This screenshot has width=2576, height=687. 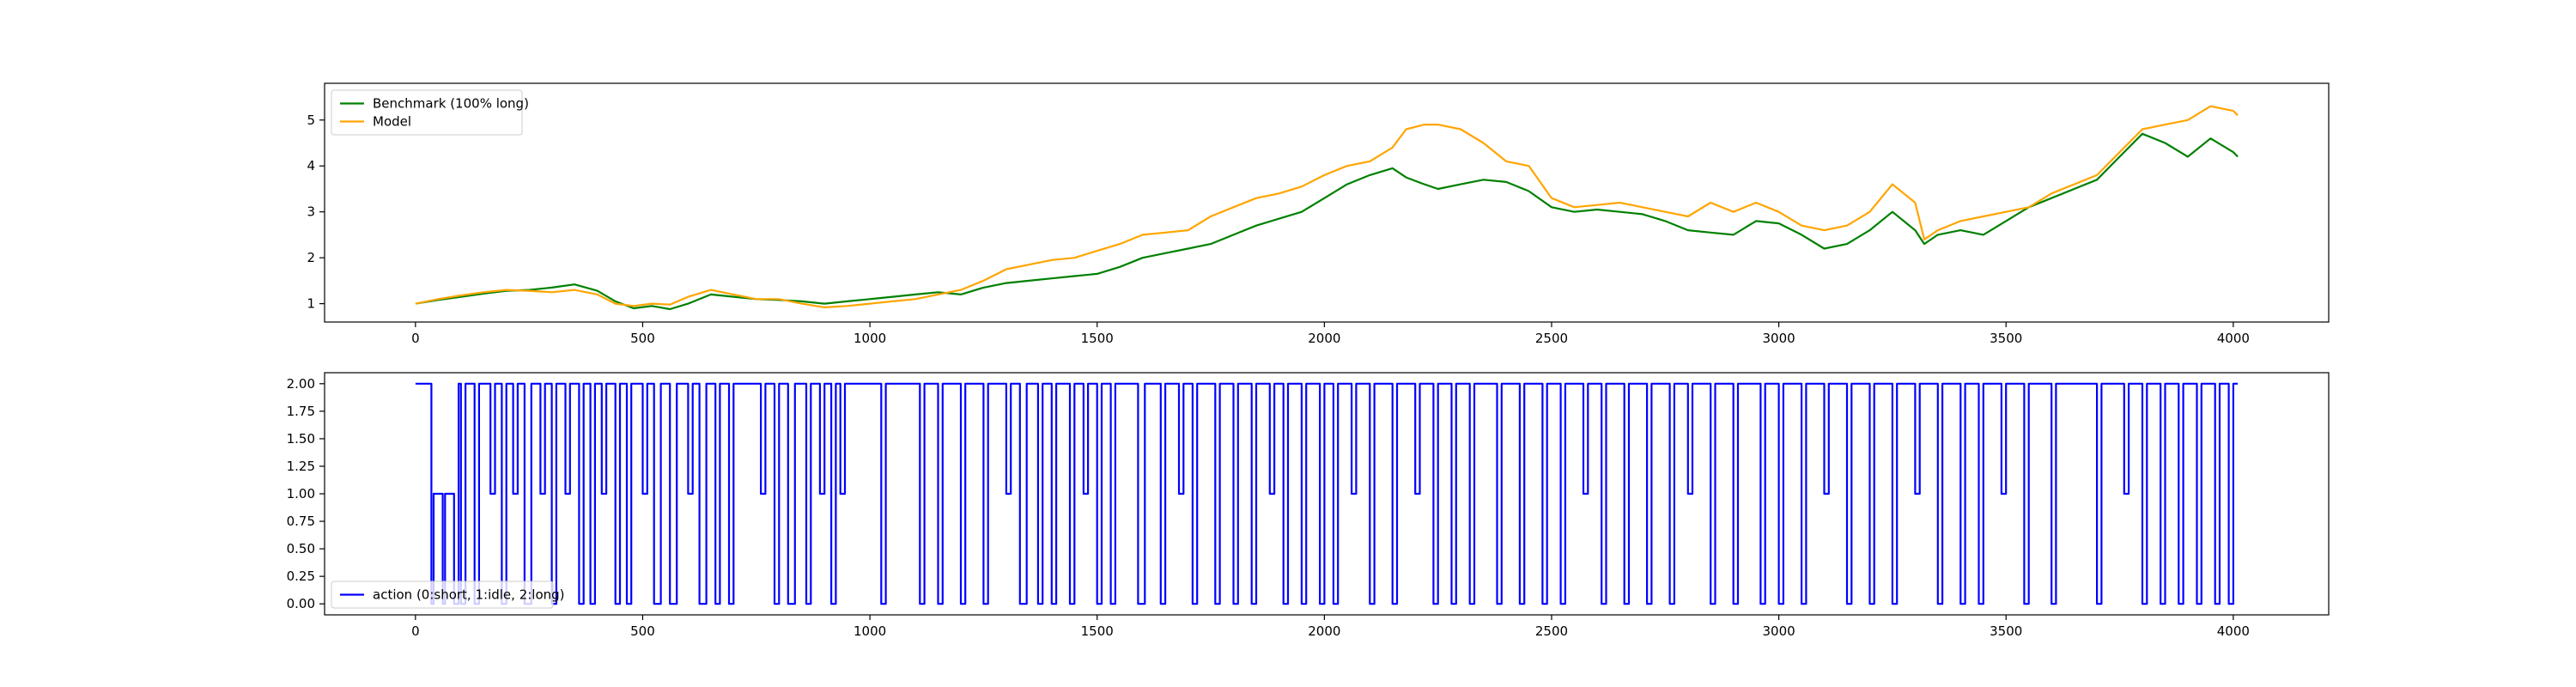 I want to click on y-tick-label: 1.25, so click(x=301, y=466).